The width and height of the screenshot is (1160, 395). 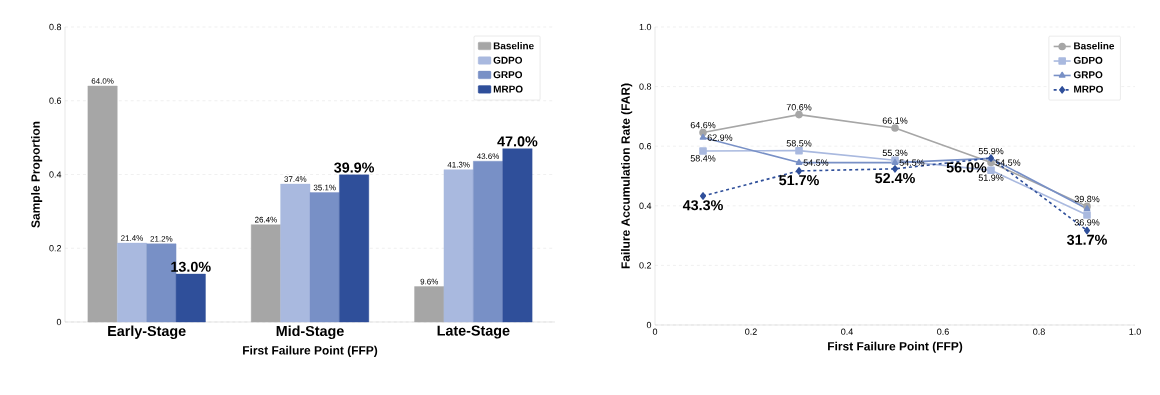 I want to click on x-tick-label: 0.6, so click(x=943, y=331).